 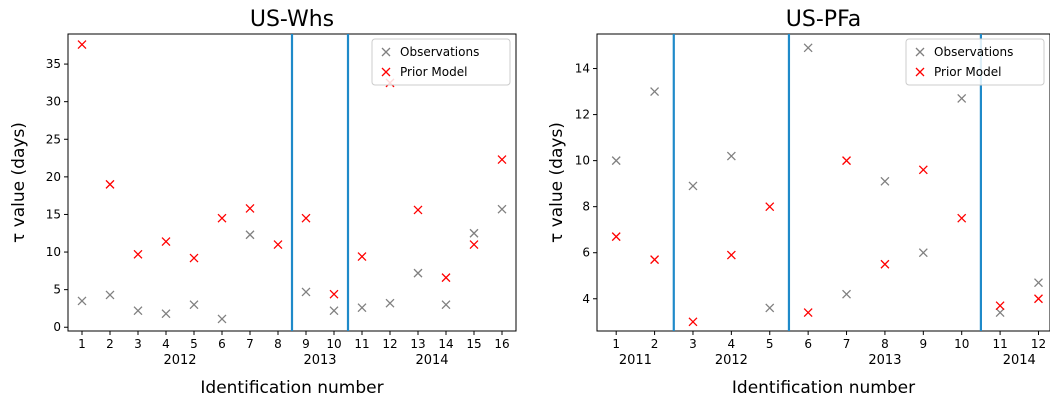 I want to click on series-observations, so click(x=292, y=264).